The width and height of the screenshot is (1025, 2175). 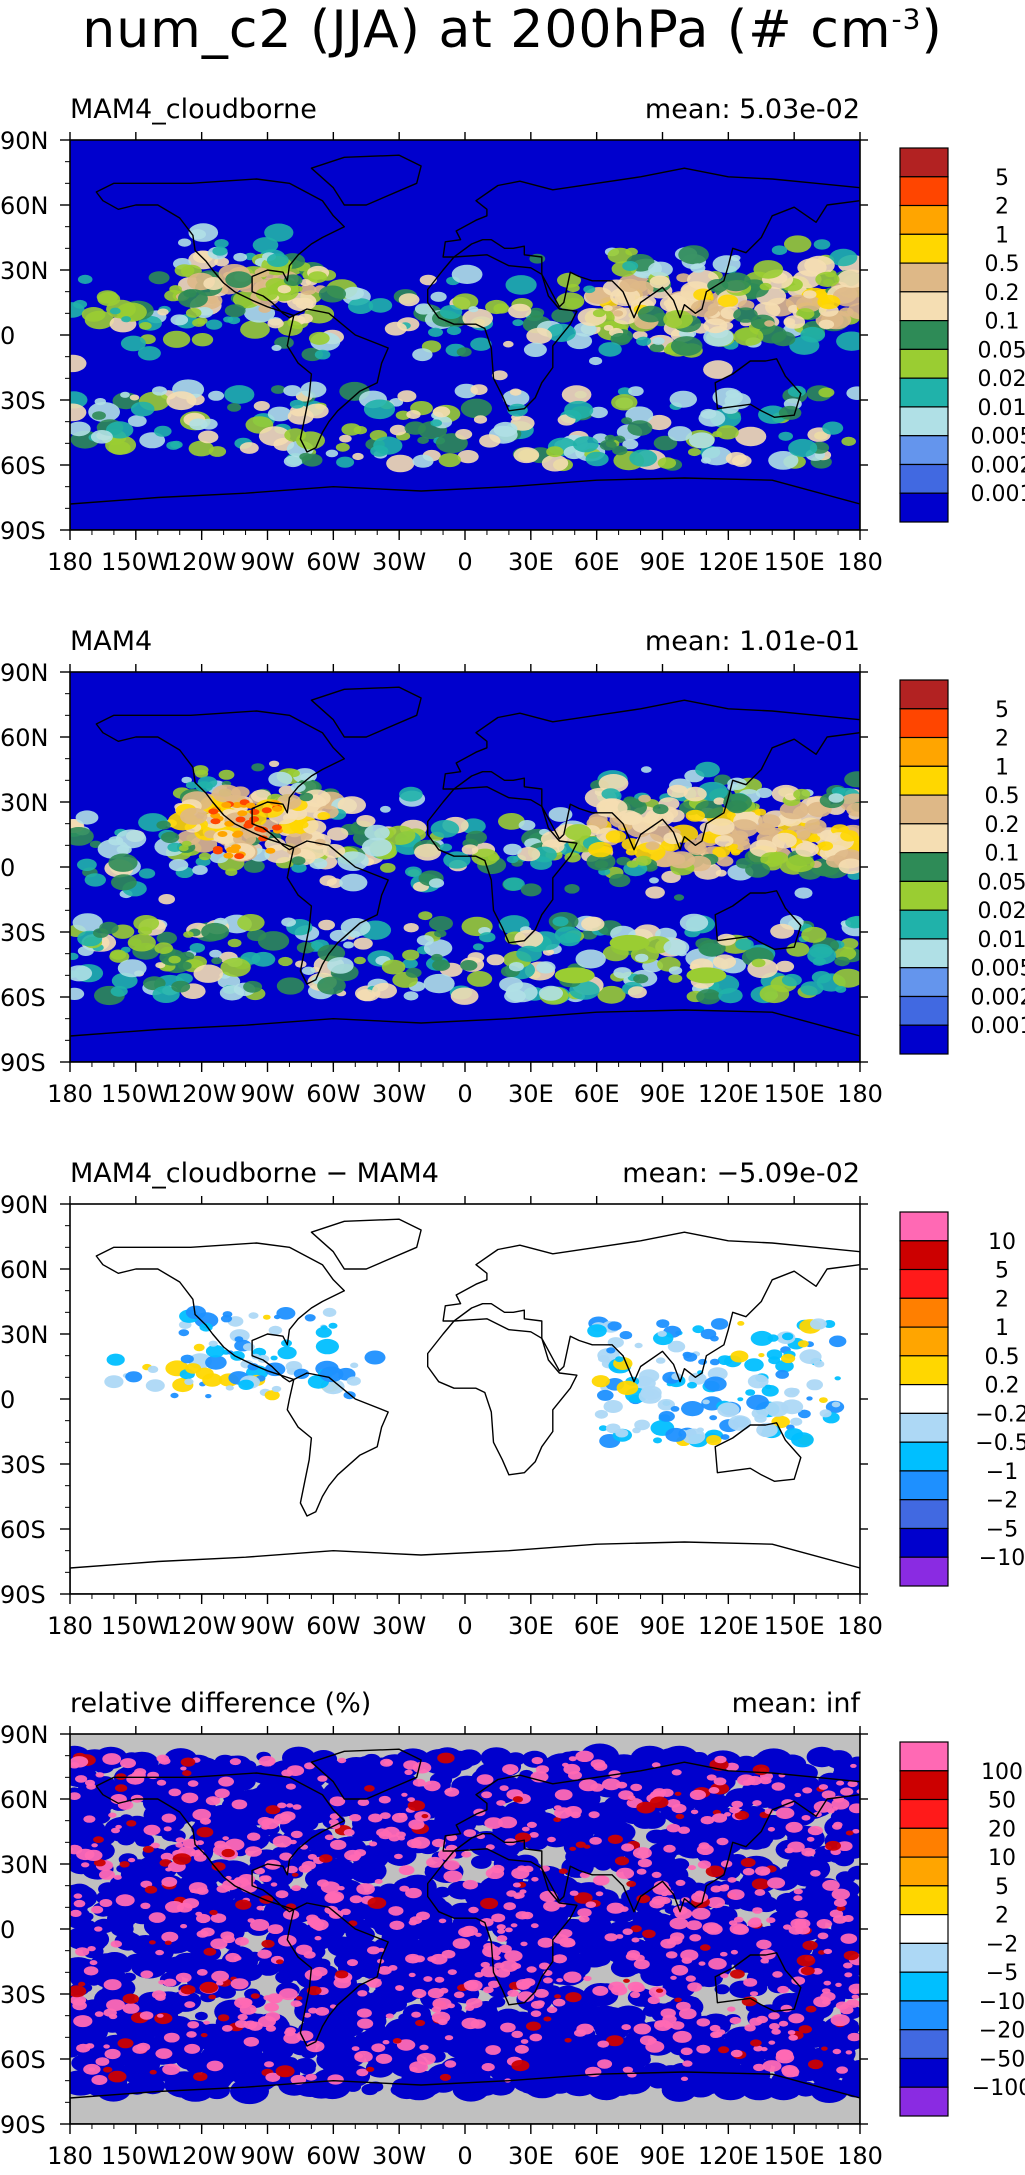 I want to click on x-tick-label: 120W, so click(x=202, y=1626).